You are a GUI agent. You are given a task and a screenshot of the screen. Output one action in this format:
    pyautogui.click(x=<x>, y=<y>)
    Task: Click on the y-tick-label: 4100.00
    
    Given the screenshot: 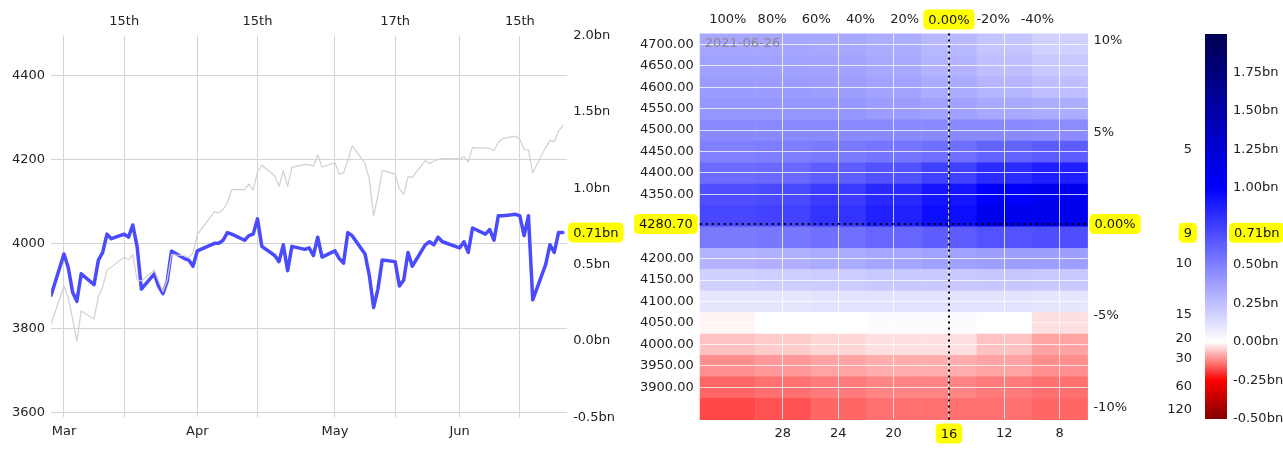 What is the action you would take?
    pyautogui.click(x=666, y=300)
    